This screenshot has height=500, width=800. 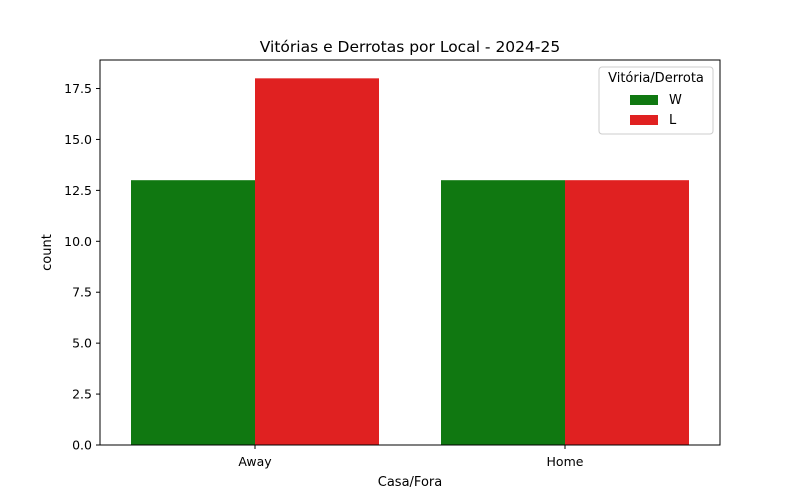 I want to click on y-tick-label: 10.0, so click(x=78, y=241).